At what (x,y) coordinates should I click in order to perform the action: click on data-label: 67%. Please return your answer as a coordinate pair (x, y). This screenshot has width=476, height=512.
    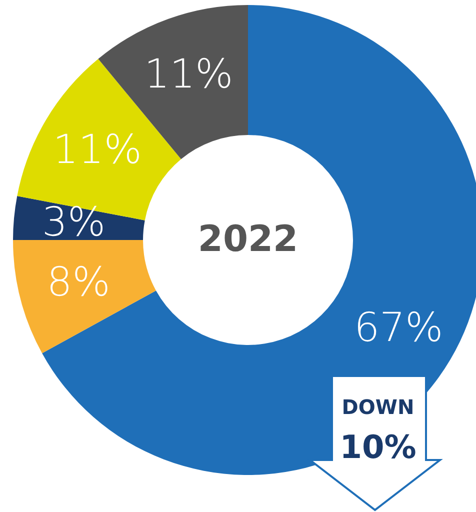
    Looking at the image, I should click on (399, 328).